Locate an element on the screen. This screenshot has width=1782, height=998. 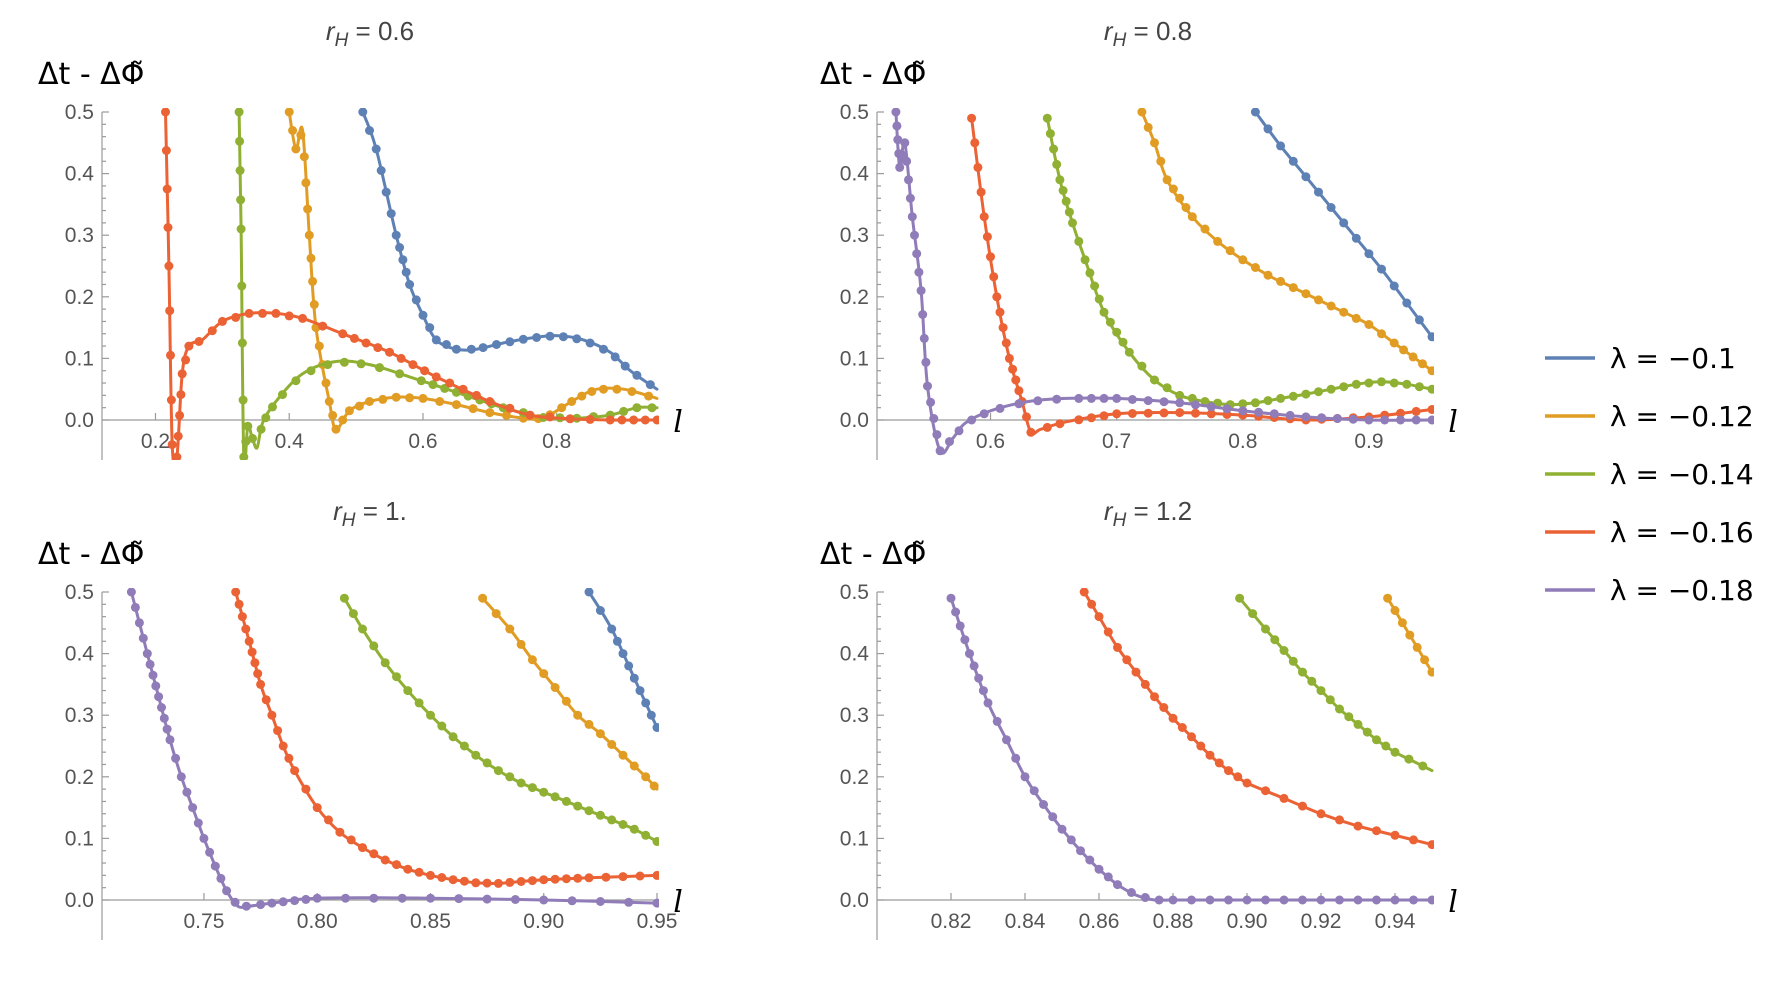
x-tick-label: 0.8 is located at coordinates (1242, 441).